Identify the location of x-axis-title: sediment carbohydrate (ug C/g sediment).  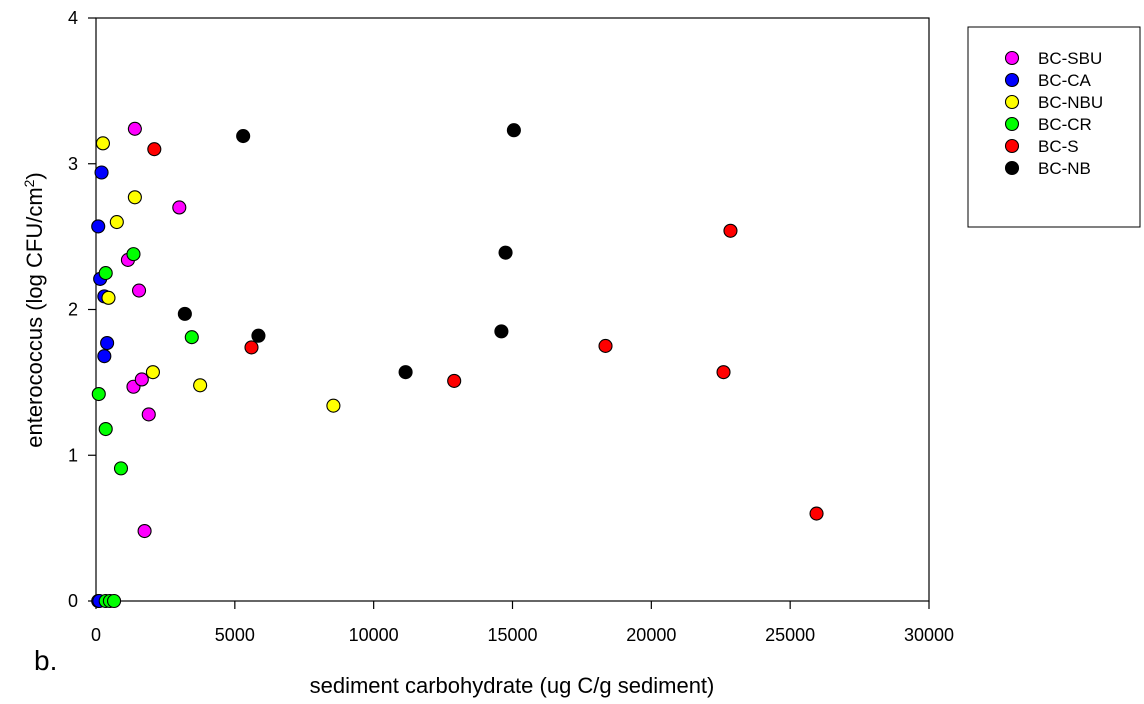
(512, 685).